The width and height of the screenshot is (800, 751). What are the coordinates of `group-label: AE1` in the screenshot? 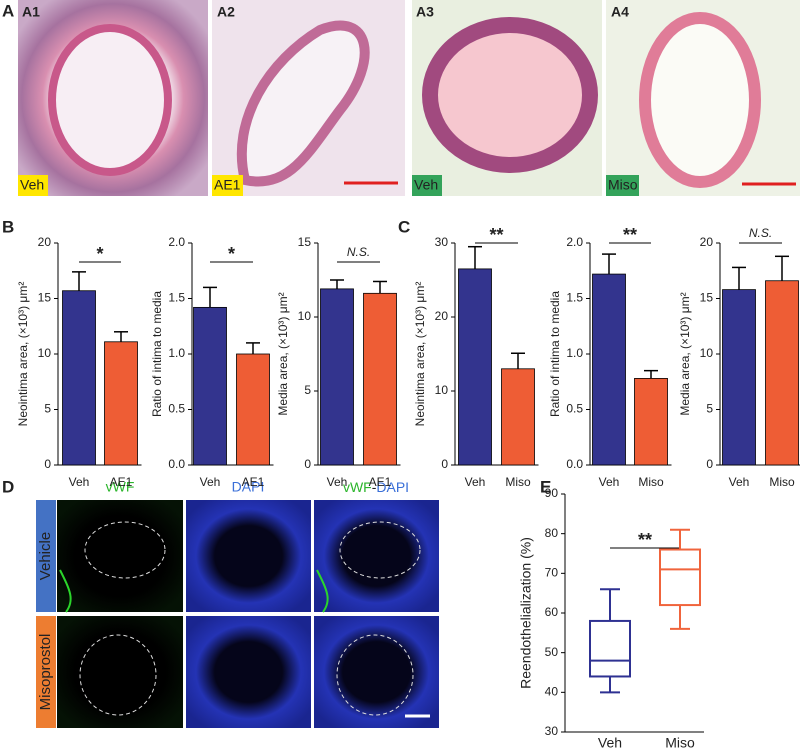 It's located at (227, 185).